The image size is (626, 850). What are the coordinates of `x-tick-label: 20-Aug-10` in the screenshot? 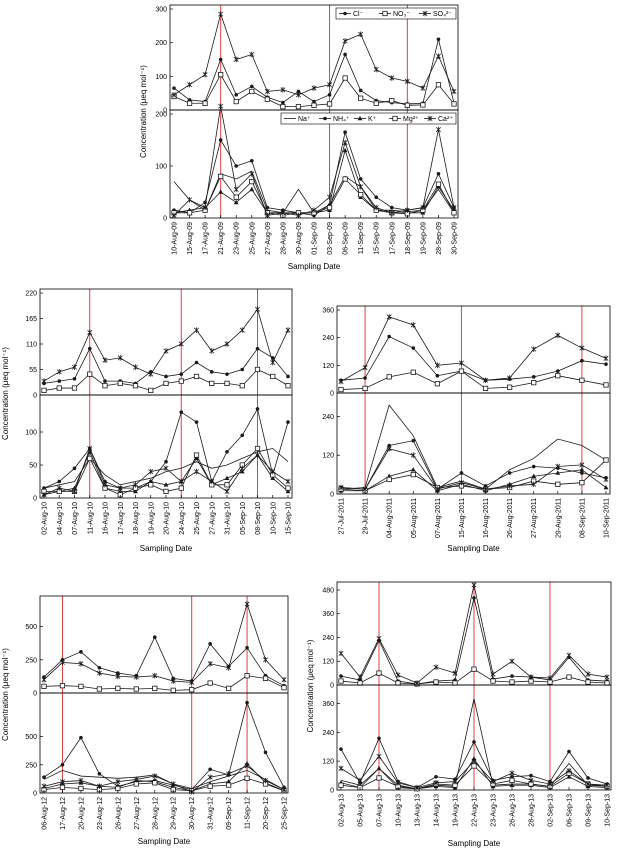 It's located at (167, 518).